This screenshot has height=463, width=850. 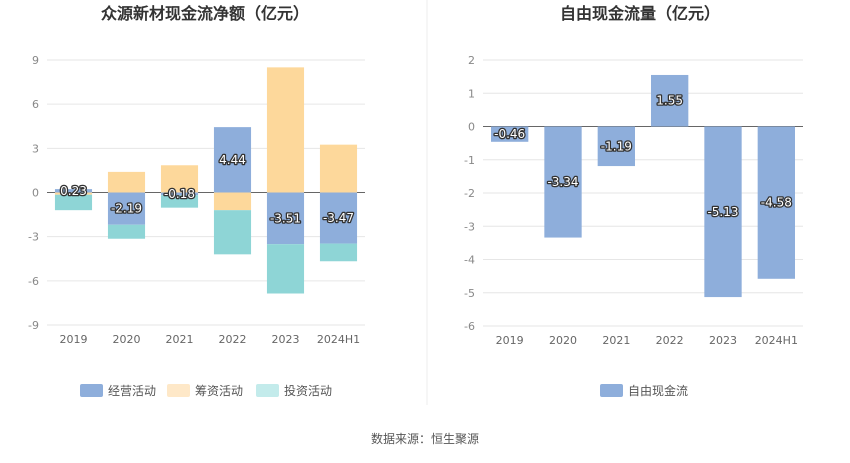 What do you see at coordinates (73, 202) in the screenshot?
I see `bar-investing-2019` at bounding box center [73, 202].